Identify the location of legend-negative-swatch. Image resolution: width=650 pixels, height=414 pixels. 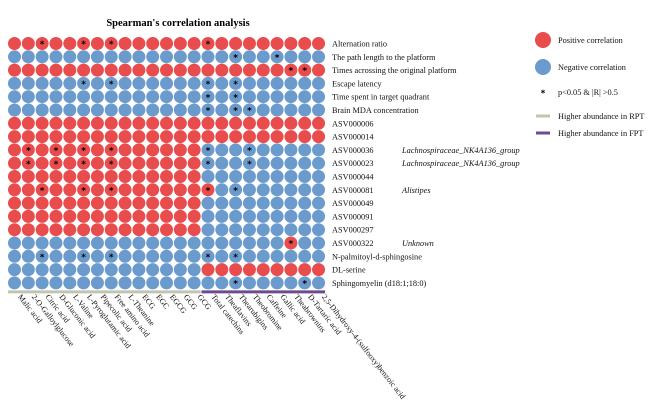
(543, 67).